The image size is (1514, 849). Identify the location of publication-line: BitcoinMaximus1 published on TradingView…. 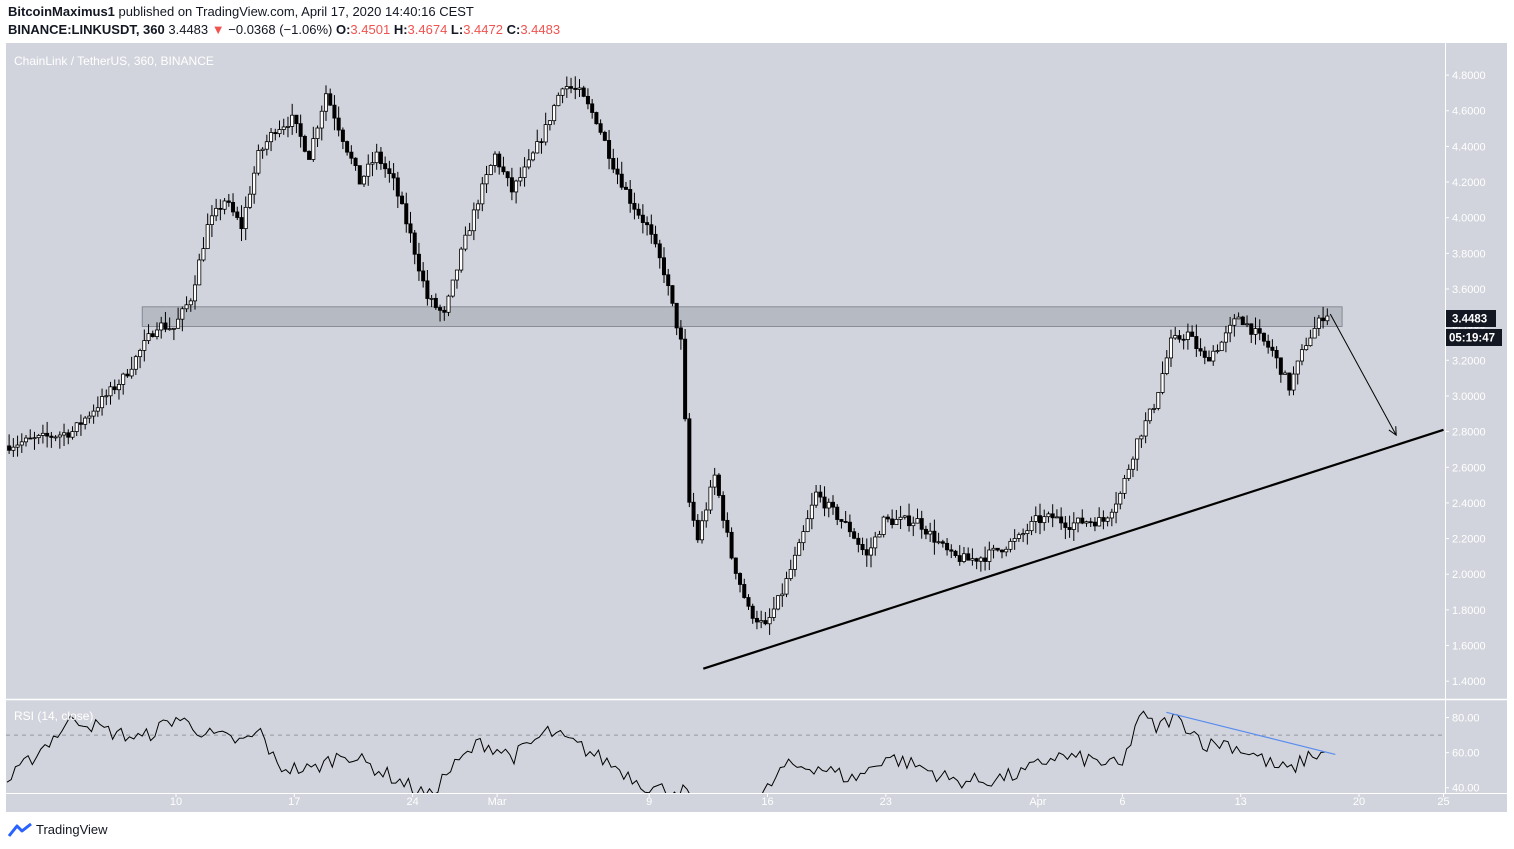
(241, 12).